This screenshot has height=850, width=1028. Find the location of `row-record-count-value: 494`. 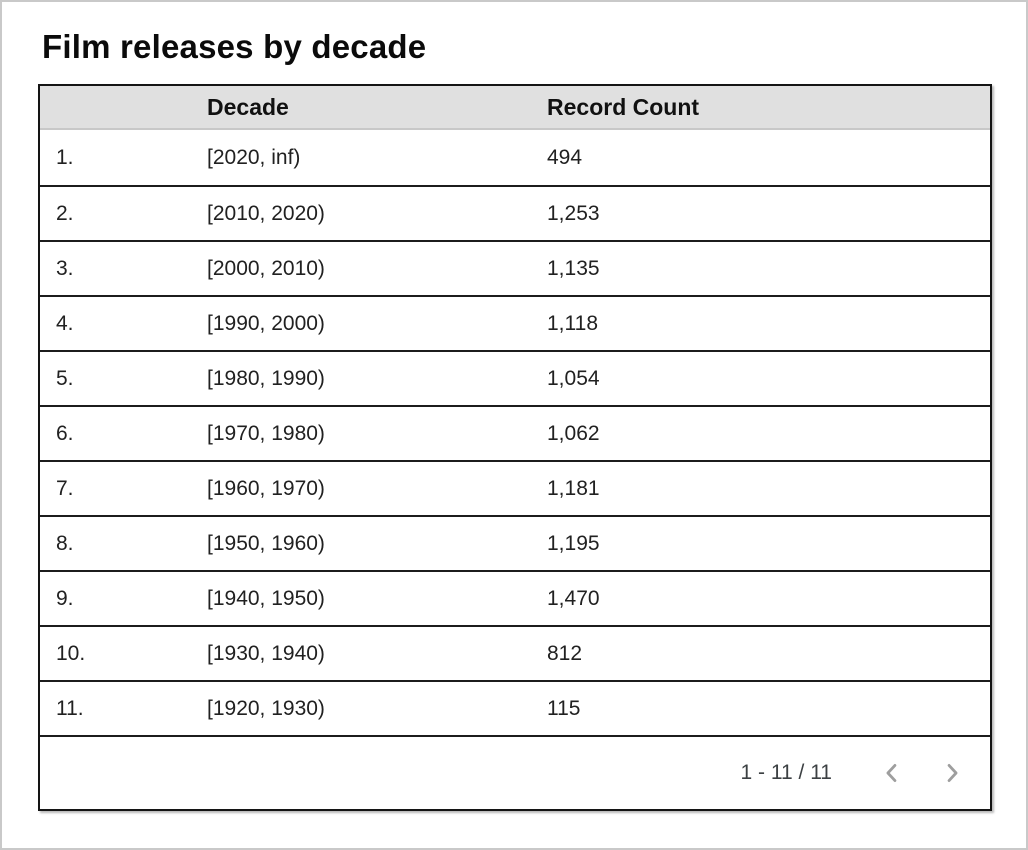

row-record-count-value: 494 is located at coordinates (565, 157).